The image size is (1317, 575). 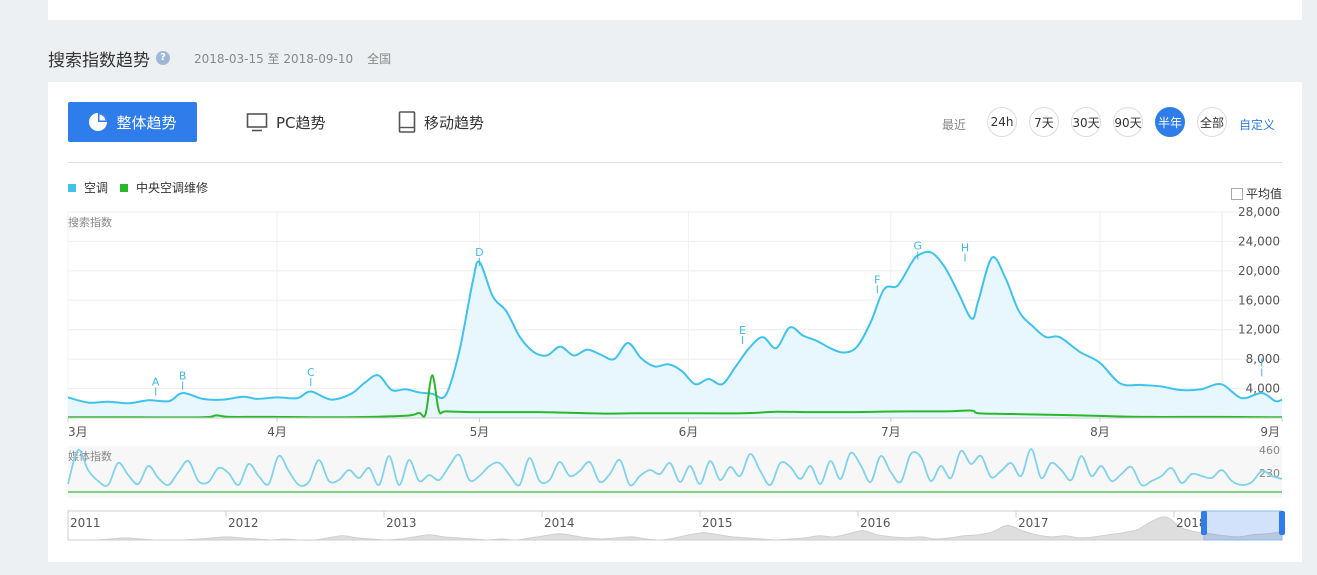 I want to click on navigator-year-label: 2016, so click(x=875, y=523).